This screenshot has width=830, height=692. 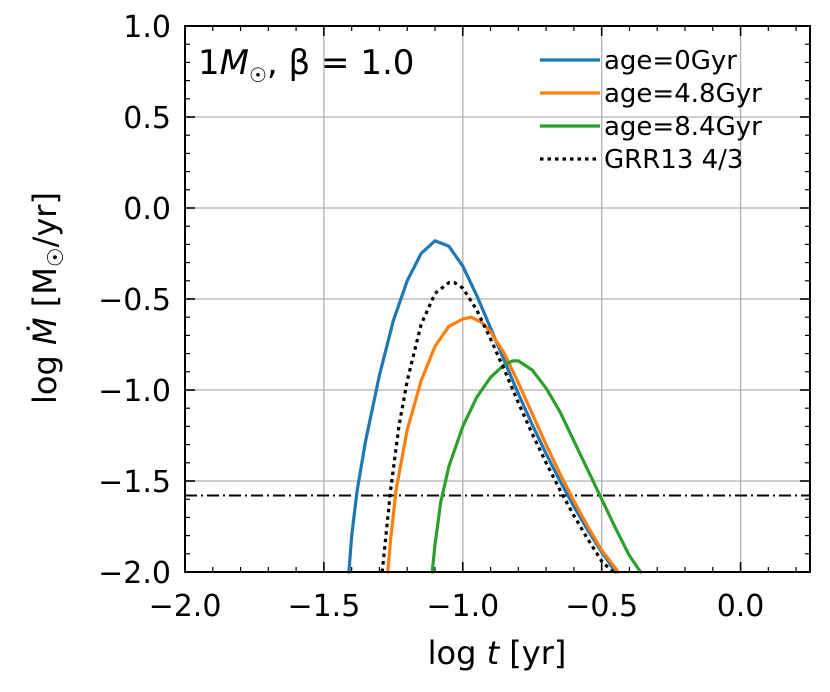 I want to click on x-axis-label-prefix: log, so click(x=457, y=653).